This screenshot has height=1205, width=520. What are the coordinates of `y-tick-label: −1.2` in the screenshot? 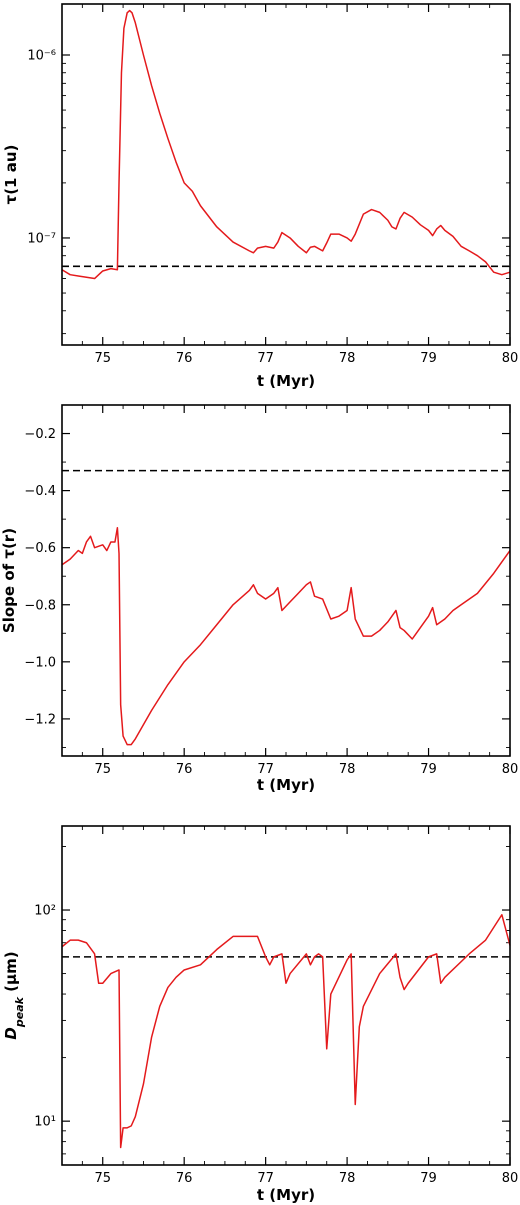 It's located at (40, 719).